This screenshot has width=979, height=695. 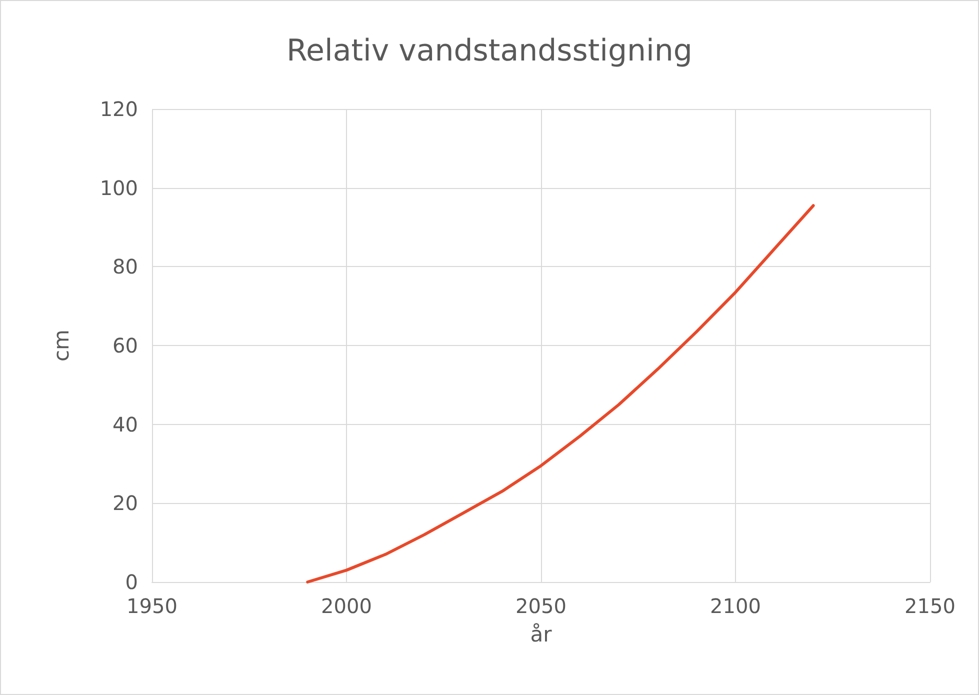 I want to click on y-axis-title: cm, so click(x=62, y=345).